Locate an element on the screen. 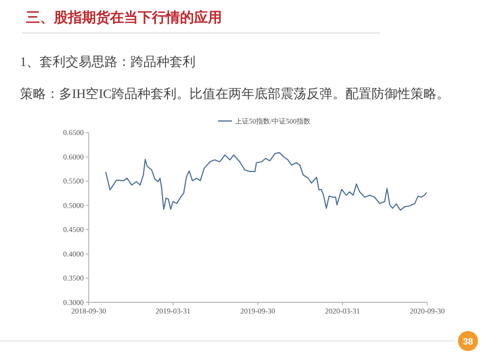  text: 38 is located at coordinates (468, 341).